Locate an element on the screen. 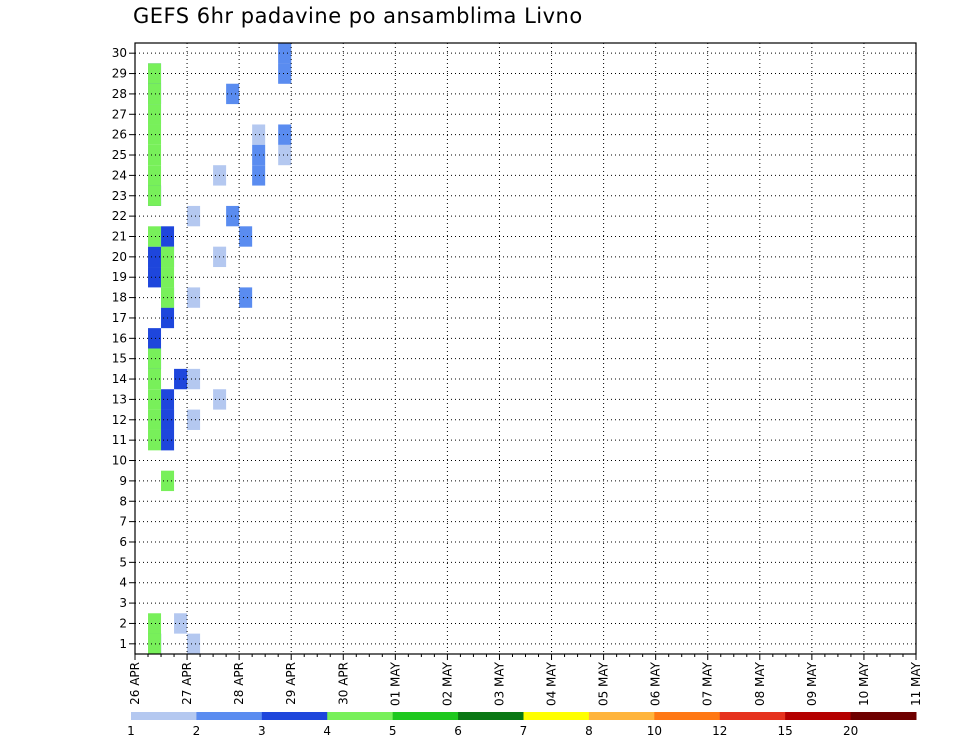  y-tick-label: 10 is located at coordinates (119, 461).